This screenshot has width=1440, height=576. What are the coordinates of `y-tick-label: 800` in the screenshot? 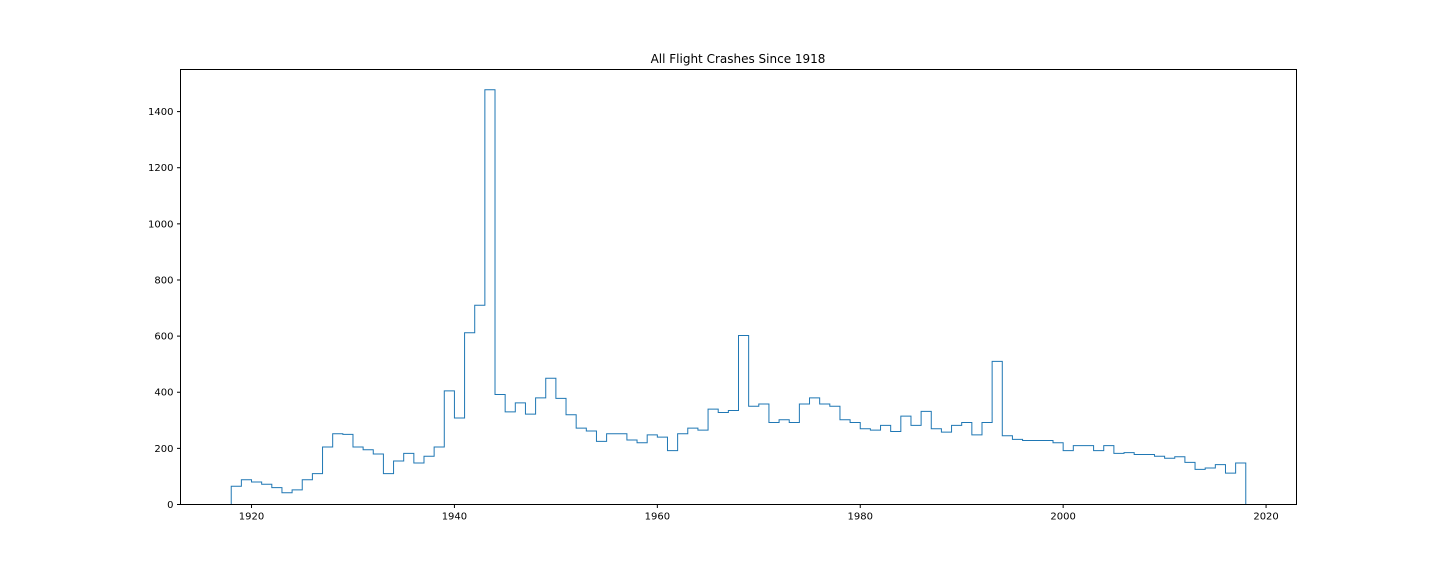 It's located at (163, 280).